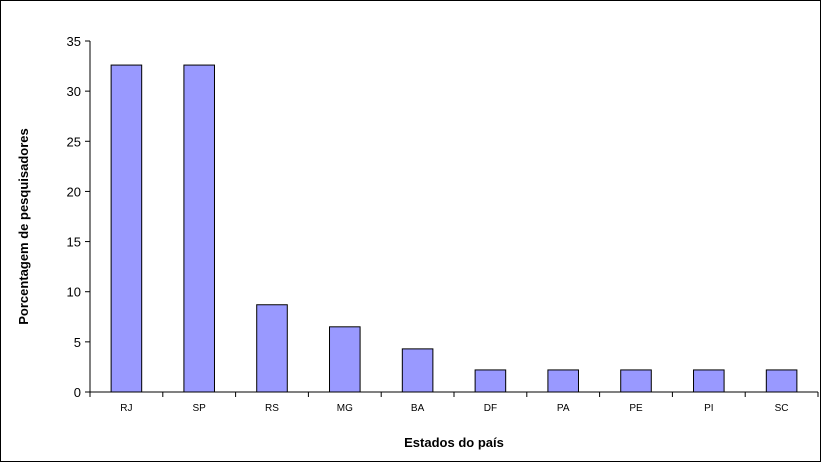 Image resolution: width=821 pixels, height=462 pixels. What do you see at coordinates (781, 381) in the screenshot?
I see `bar-sc` at bounding box center [781, 381].